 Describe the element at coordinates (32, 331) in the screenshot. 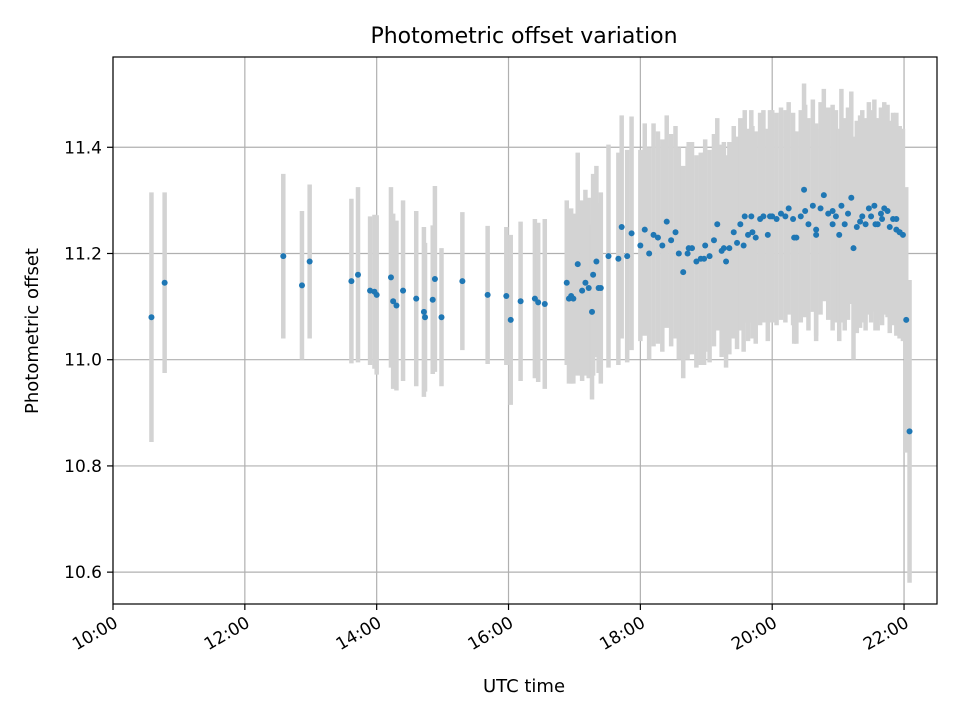

I see `y-axis-label: Photometric offset` at that location.